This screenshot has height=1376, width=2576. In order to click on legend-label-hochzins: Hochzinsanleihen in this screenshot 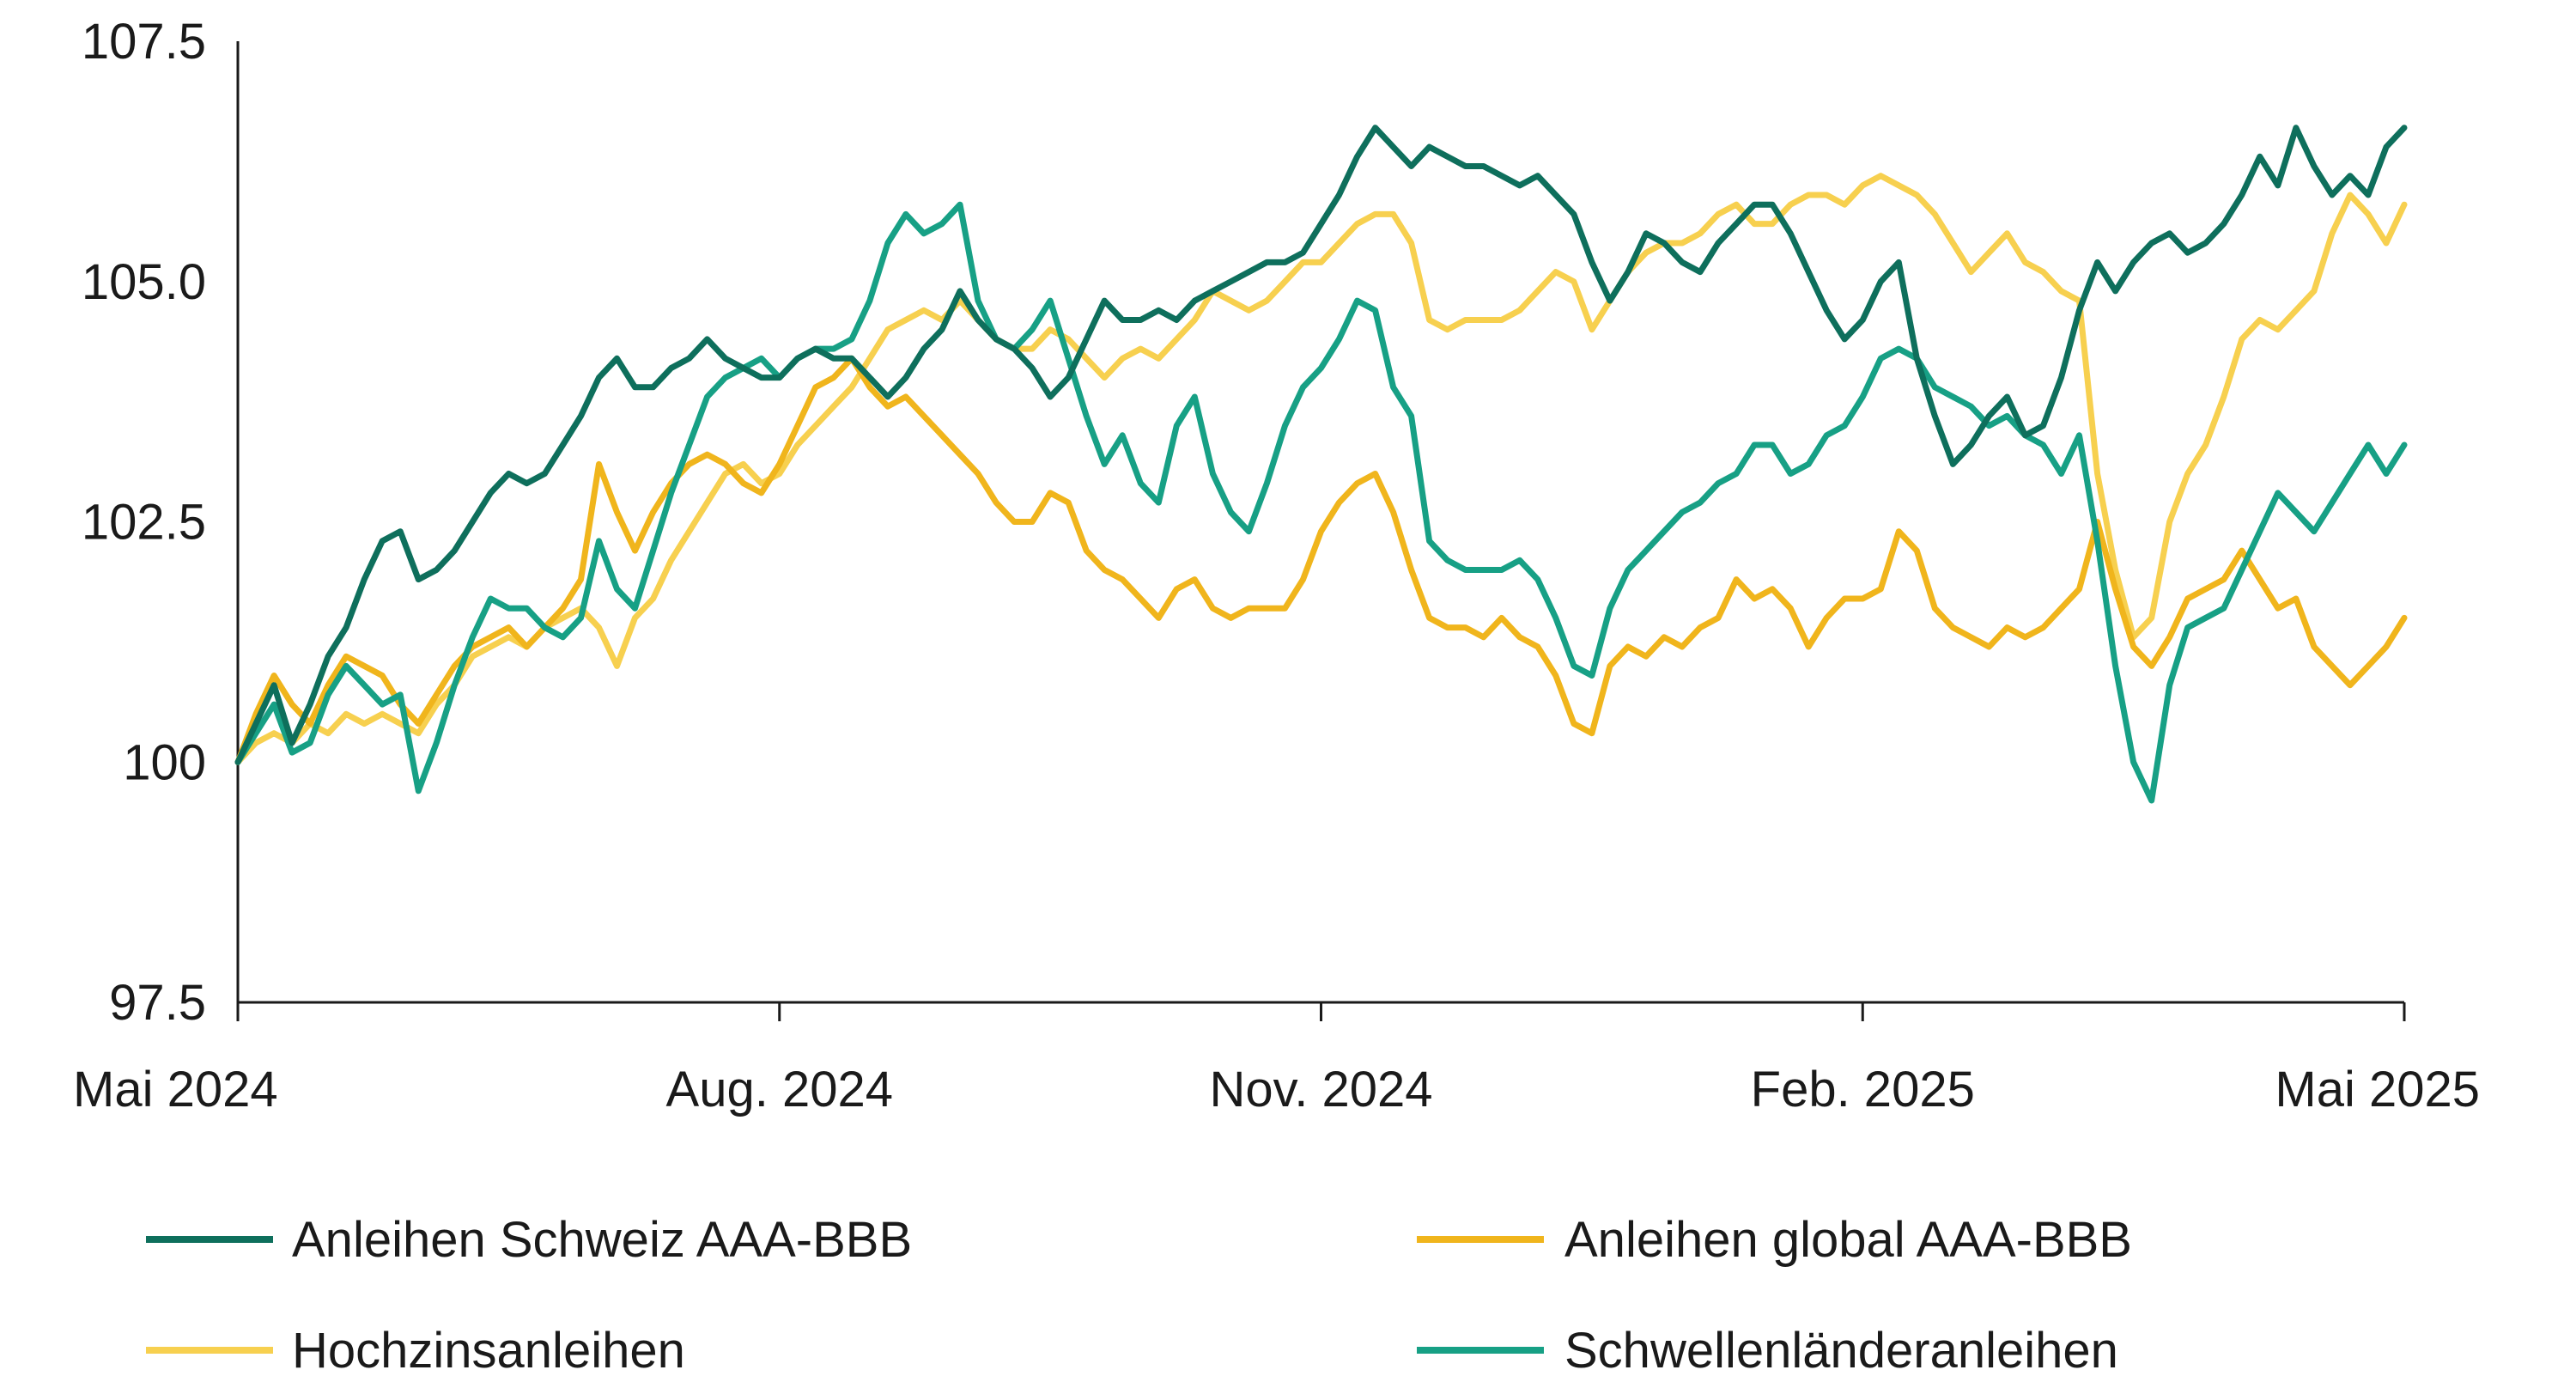, I will do `click(488, 1349)`.